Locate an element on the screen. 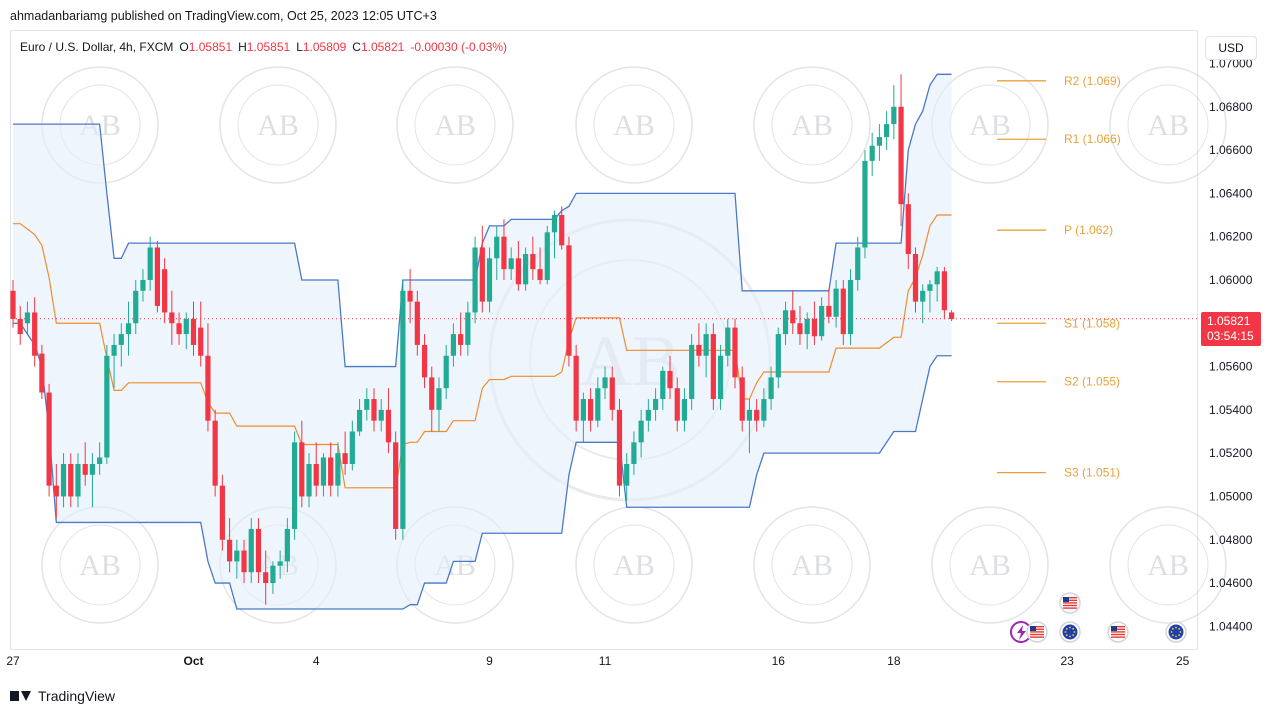 The height and width of the screenshot is (716, 1280). currency-button: USD is located at coordinates (1231, 48).